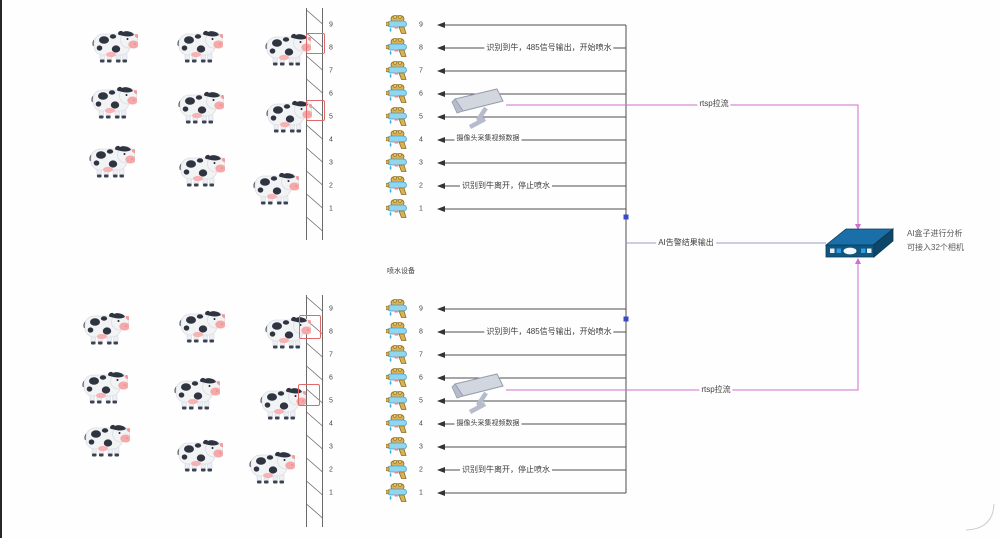 The width and height of the screenshot is (1000, 538). I want to click on fence-row-number: 3, so click(331, 163).